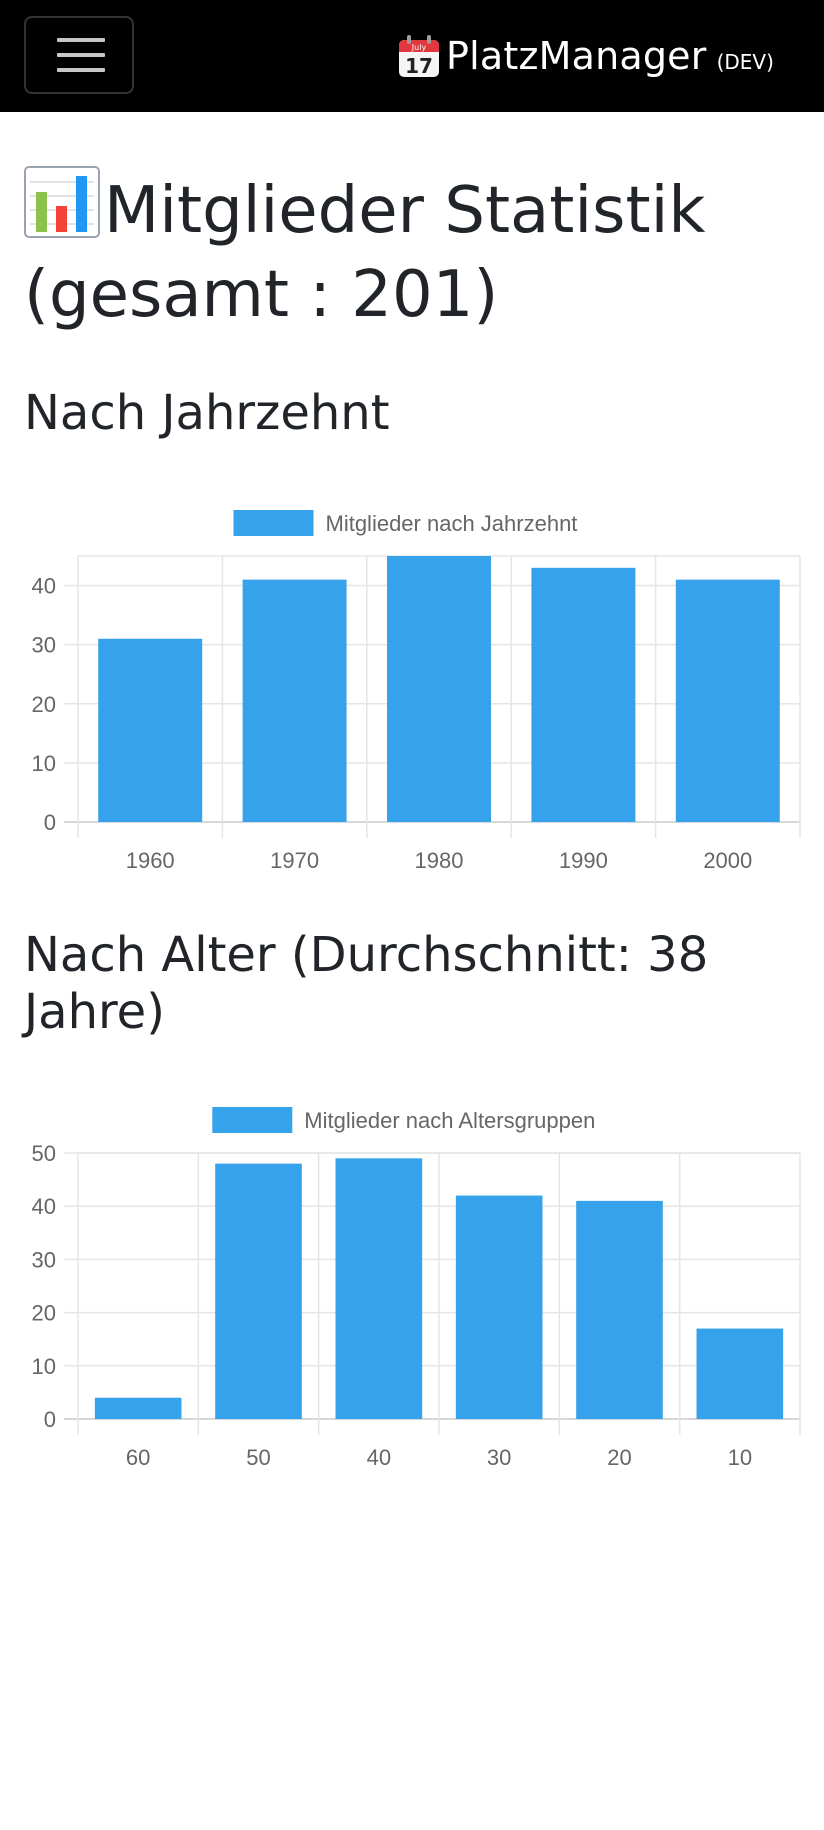  I want to click on age-title-line1: Nach Alter (Durchschnitt: 38, so click(366, 955).